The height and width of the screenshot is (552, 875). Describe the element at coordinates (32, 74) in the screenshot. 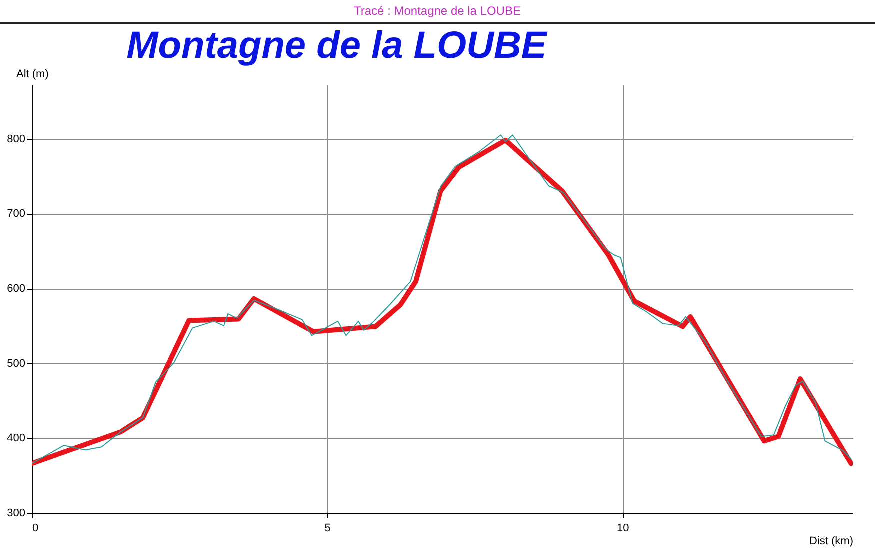

I see `y-axis-title: Alt (m)` at that location.